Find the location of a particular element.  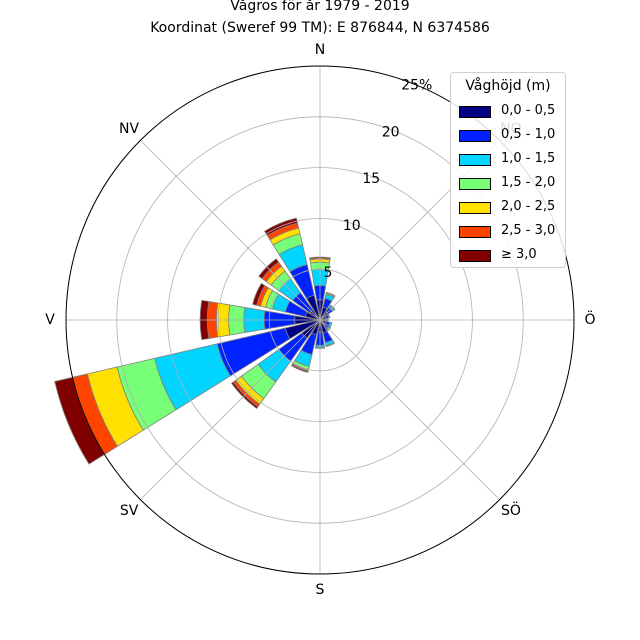

legend-label: 2,0 - 2,5 is located at coordinates (528, 206).